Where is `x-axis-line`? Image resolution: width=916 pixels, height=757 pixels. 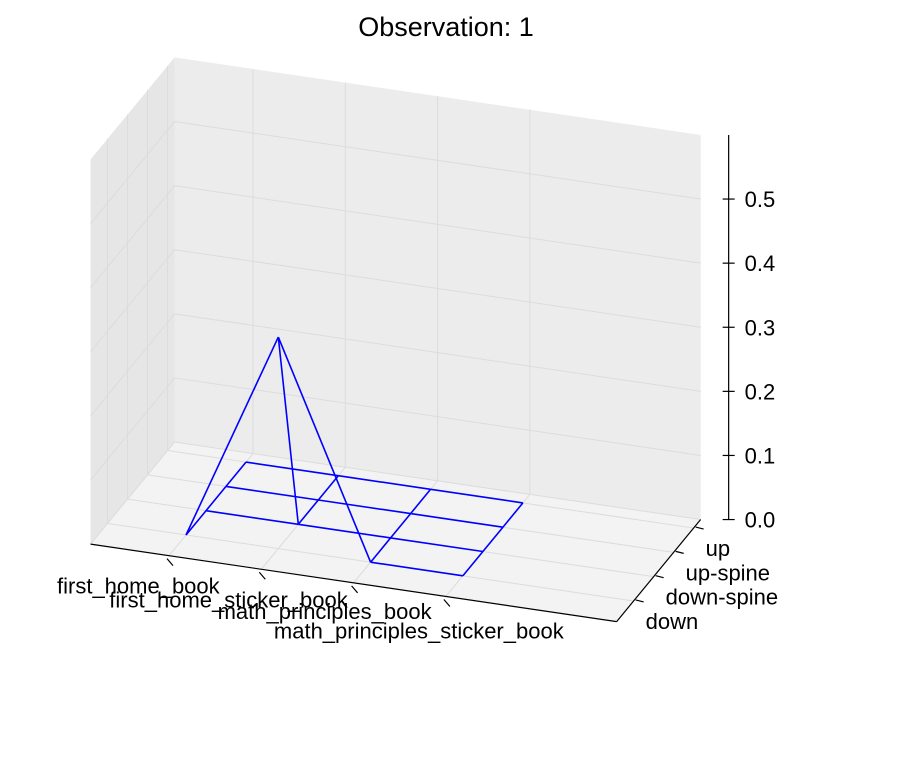
x-axis-line is located at coordinates (353, 583).